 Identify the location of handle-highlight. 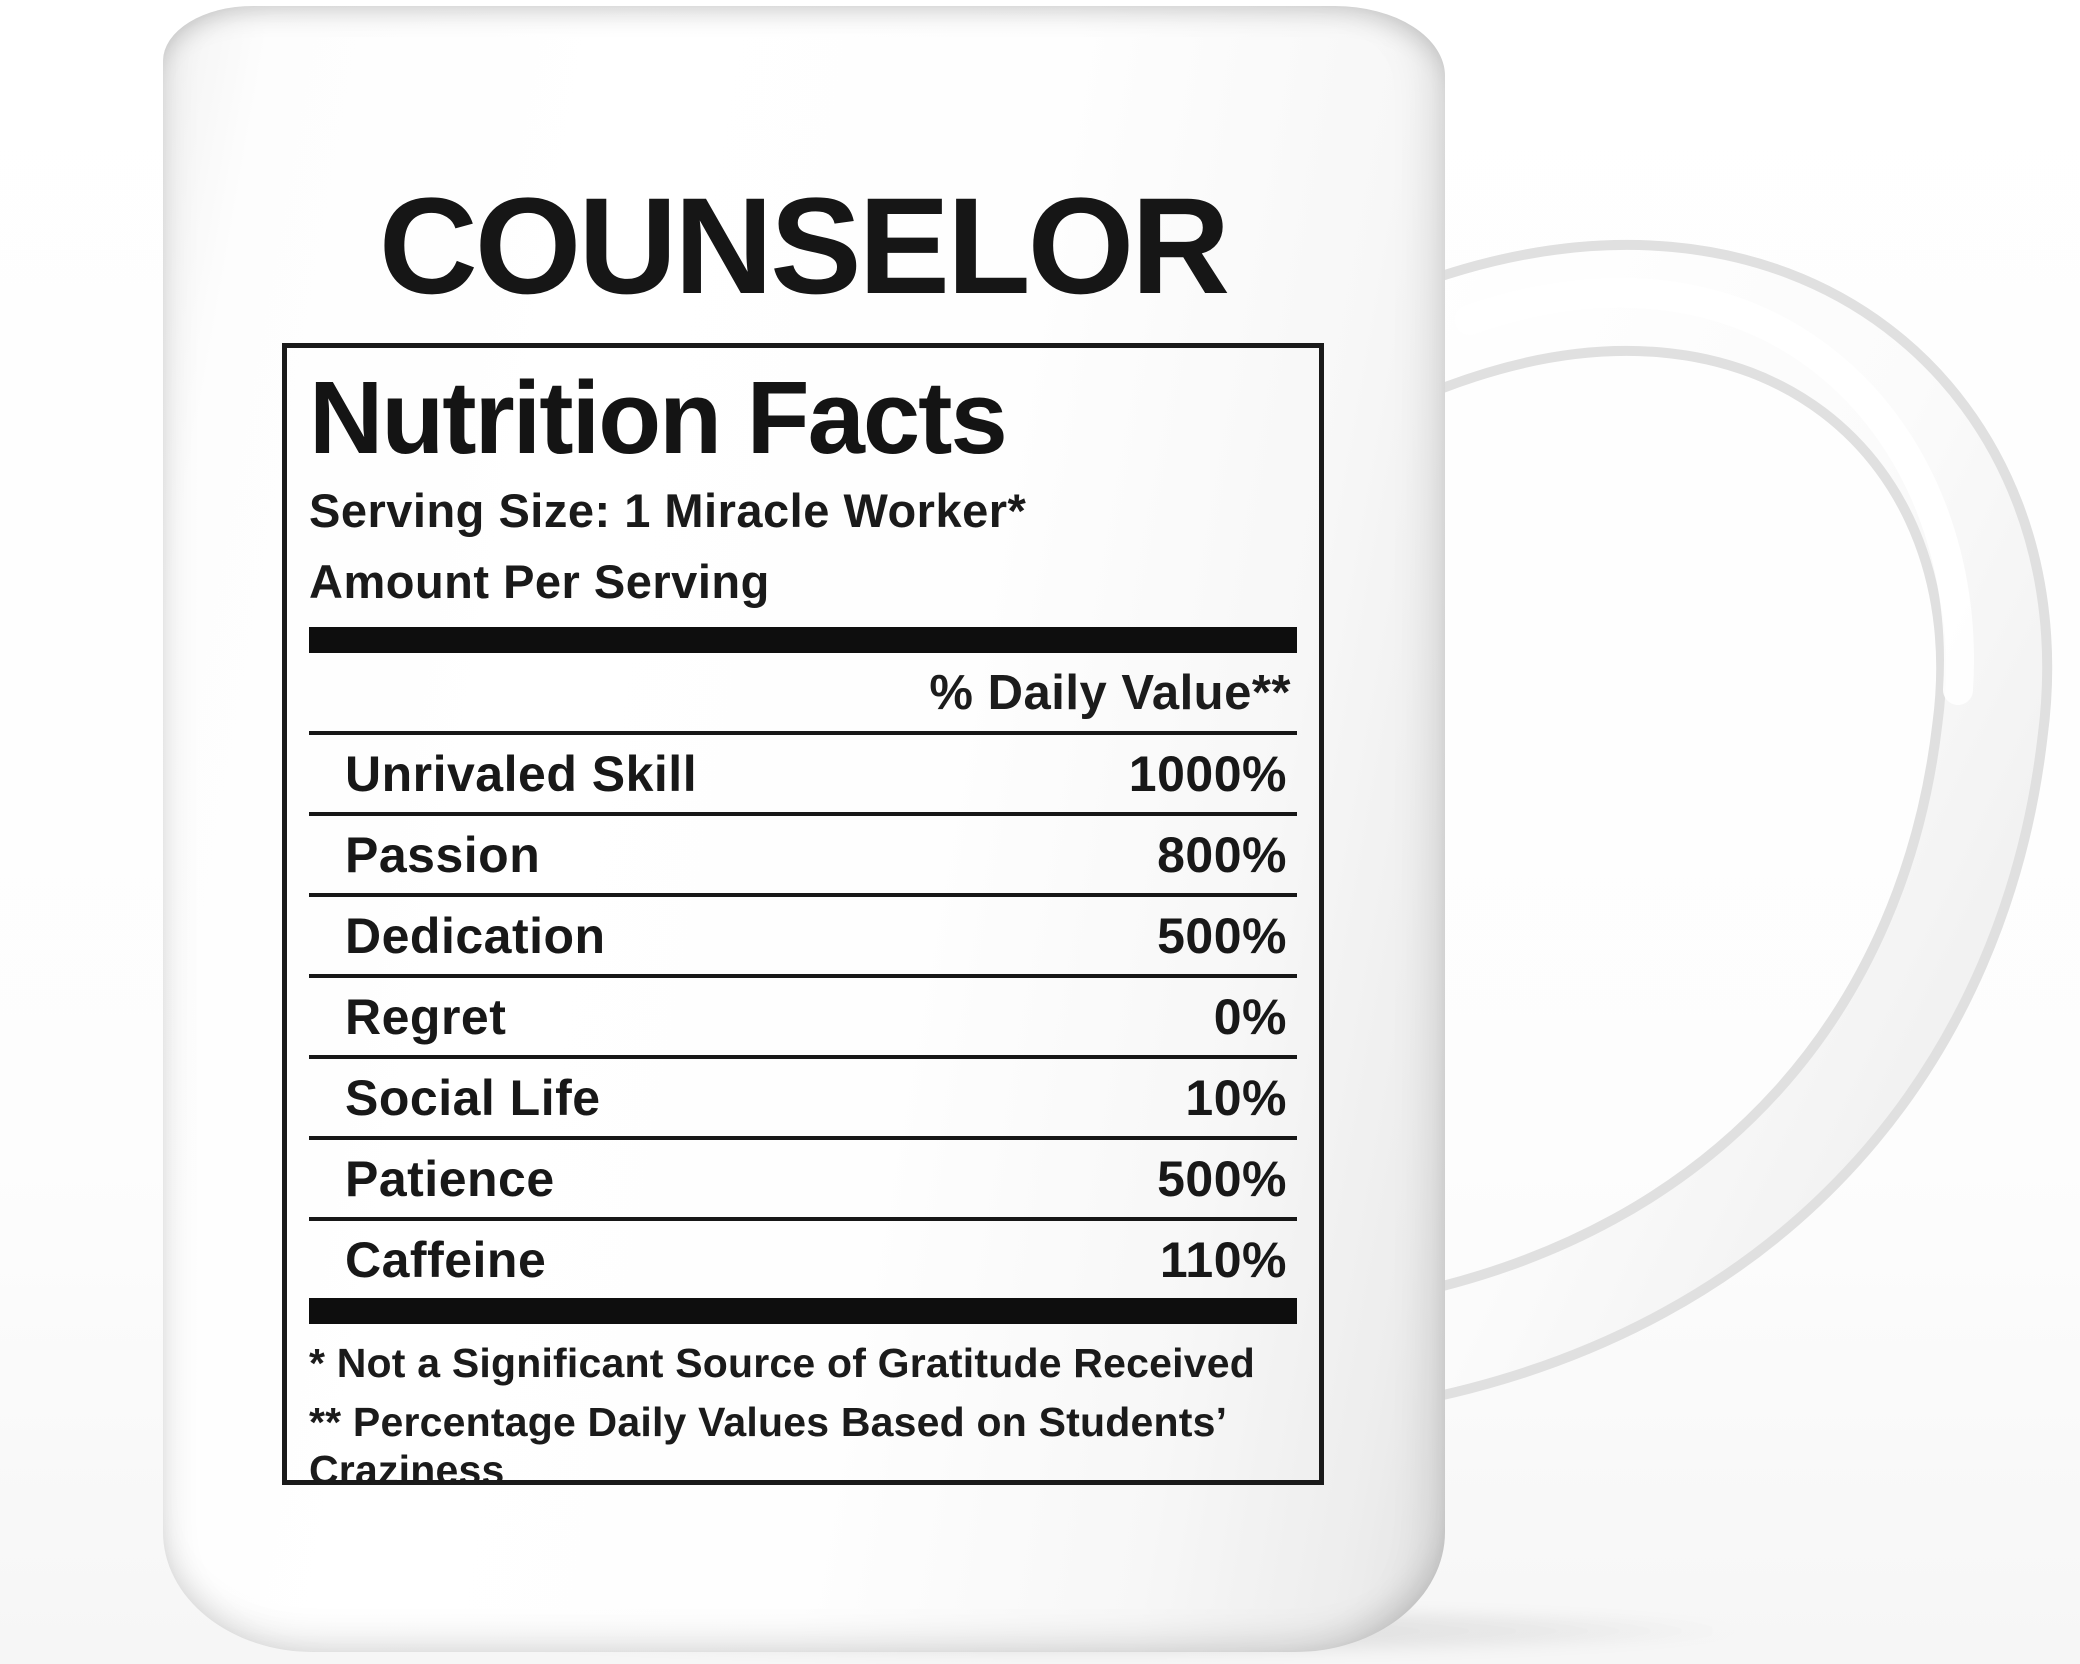
(1714, 491).